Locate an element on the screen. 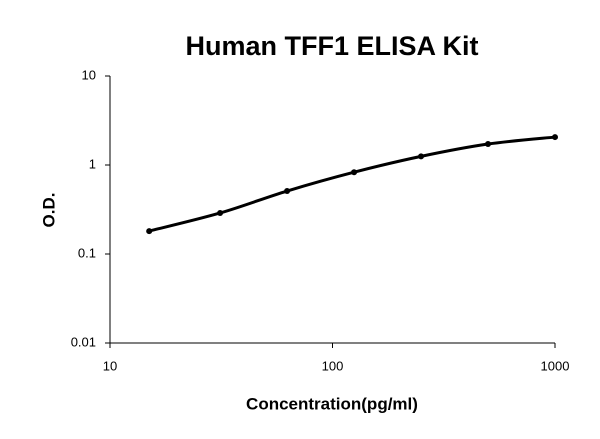 The height and width of the screenshot is (439, 600). x-tick-label: 10 is located at coordinates (110, 365).